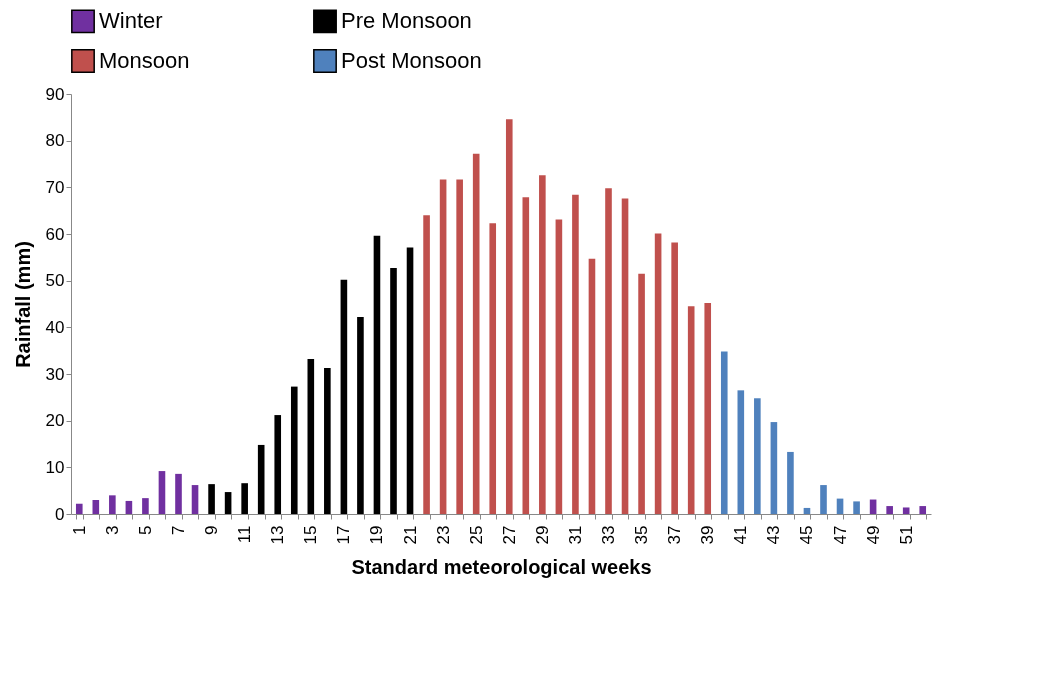 The width and height of the screenshot is (1048, 684). Describe the element at coordinates (55, 327) in the screenshot. I see `y-tick-label: 40` at that location.